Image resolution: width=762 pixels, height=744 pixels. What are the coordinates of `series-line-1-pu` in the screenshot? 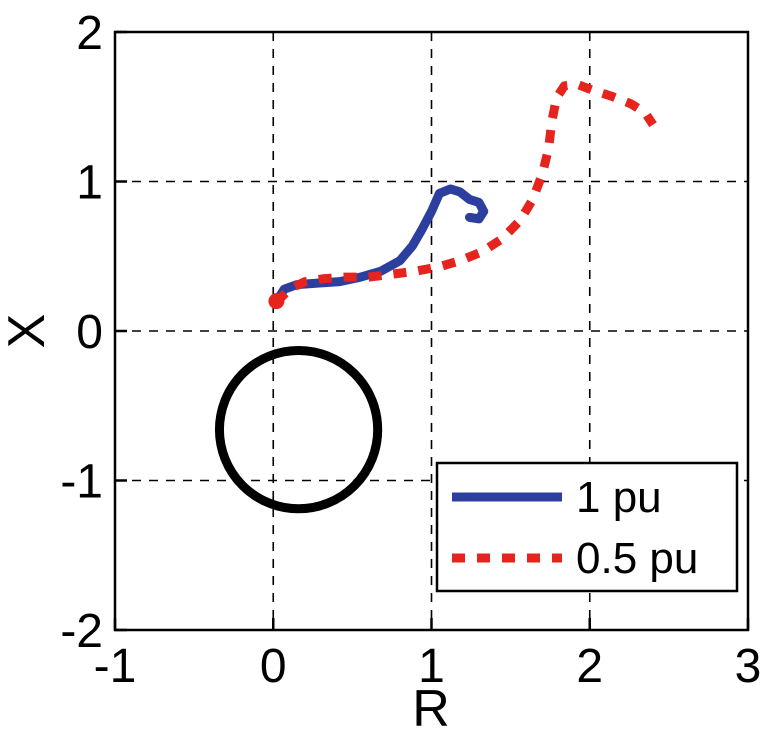 It's located at (380, 245).